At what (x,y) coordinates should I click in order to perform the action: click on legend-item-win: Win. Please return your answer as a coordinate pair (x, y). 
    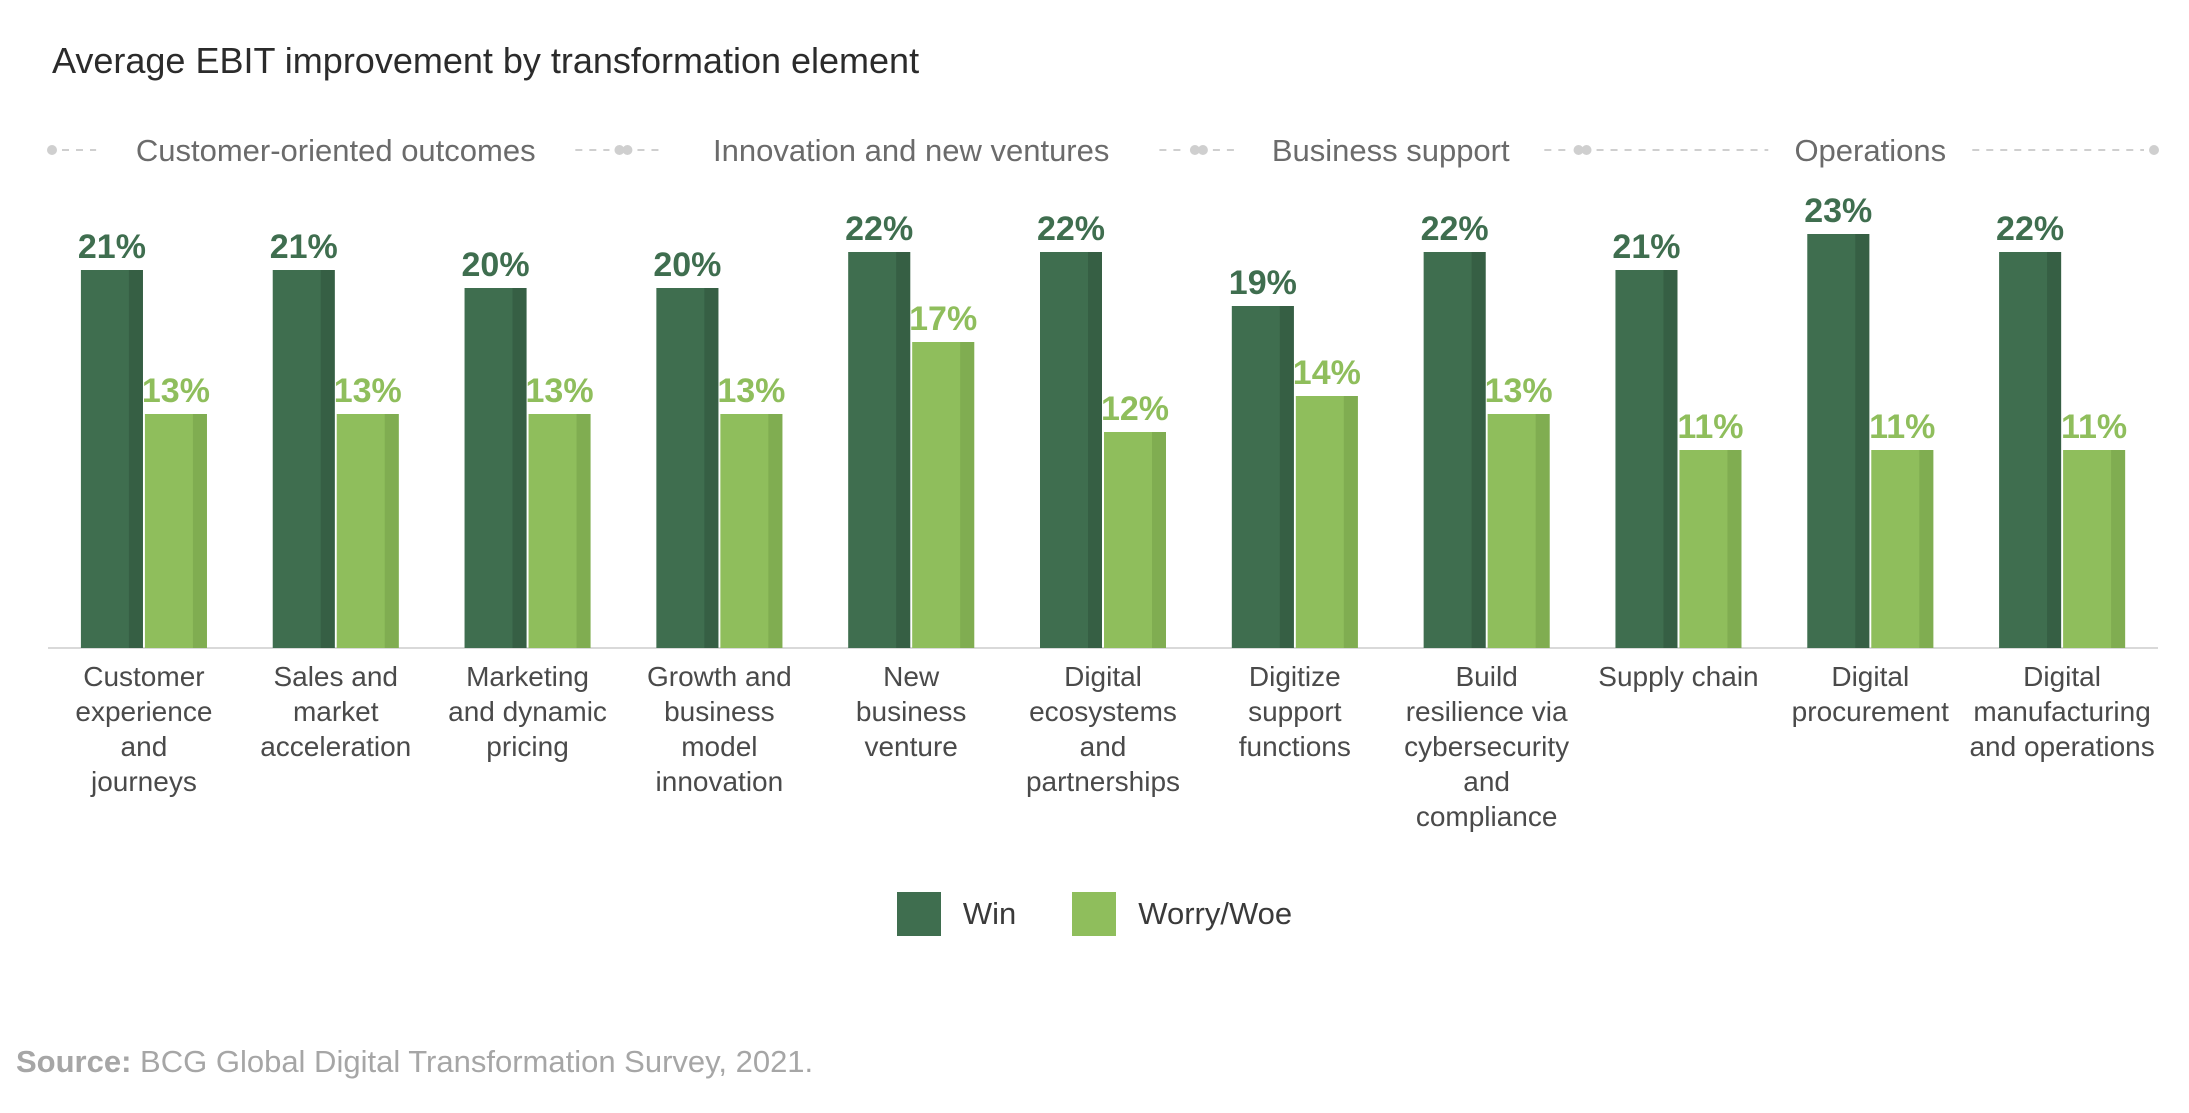
    Looking at the image, I should click on (956, 914).